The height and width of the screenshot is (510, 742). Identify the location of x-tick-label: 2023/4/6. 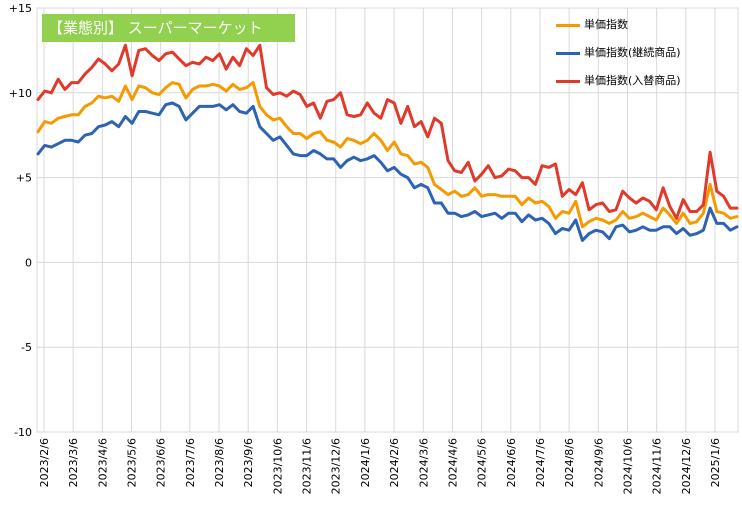
(102, 462).